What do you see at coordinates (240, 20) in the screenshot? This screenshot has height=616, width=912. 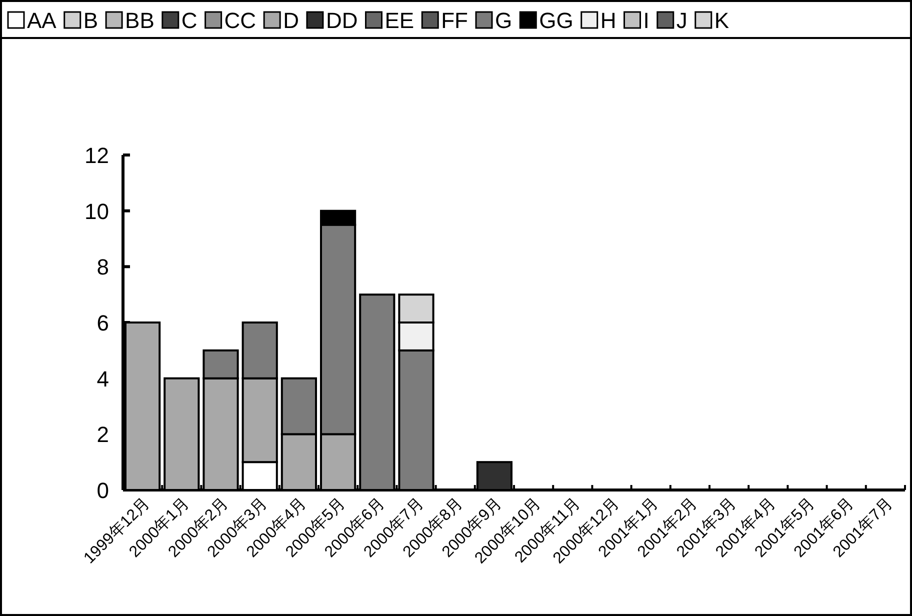 I see `legend-label: CC` at bounding box center [240, 20].